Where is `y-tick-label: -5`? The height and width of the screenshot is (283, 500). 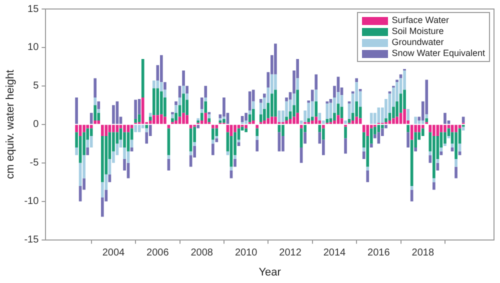 y-tick-label: -5 is located at coordinates (35, 163).